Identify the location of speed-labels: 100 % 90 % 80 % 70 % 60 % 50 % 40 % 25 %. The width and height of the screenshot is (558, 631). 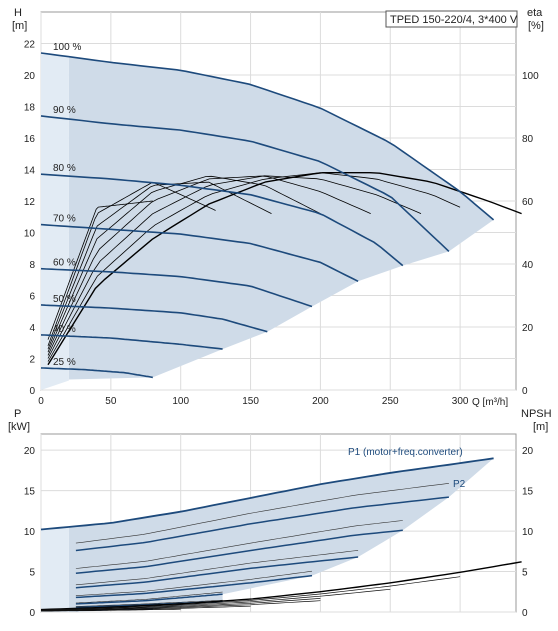
(67, 205).